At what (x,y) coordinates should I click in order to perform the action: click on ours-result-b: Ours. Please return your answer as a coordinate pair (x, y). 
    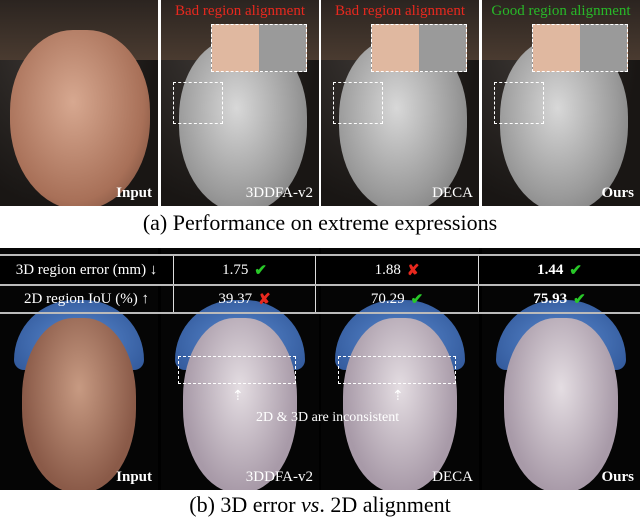
    Looking at the image, I should click on (561, 369).